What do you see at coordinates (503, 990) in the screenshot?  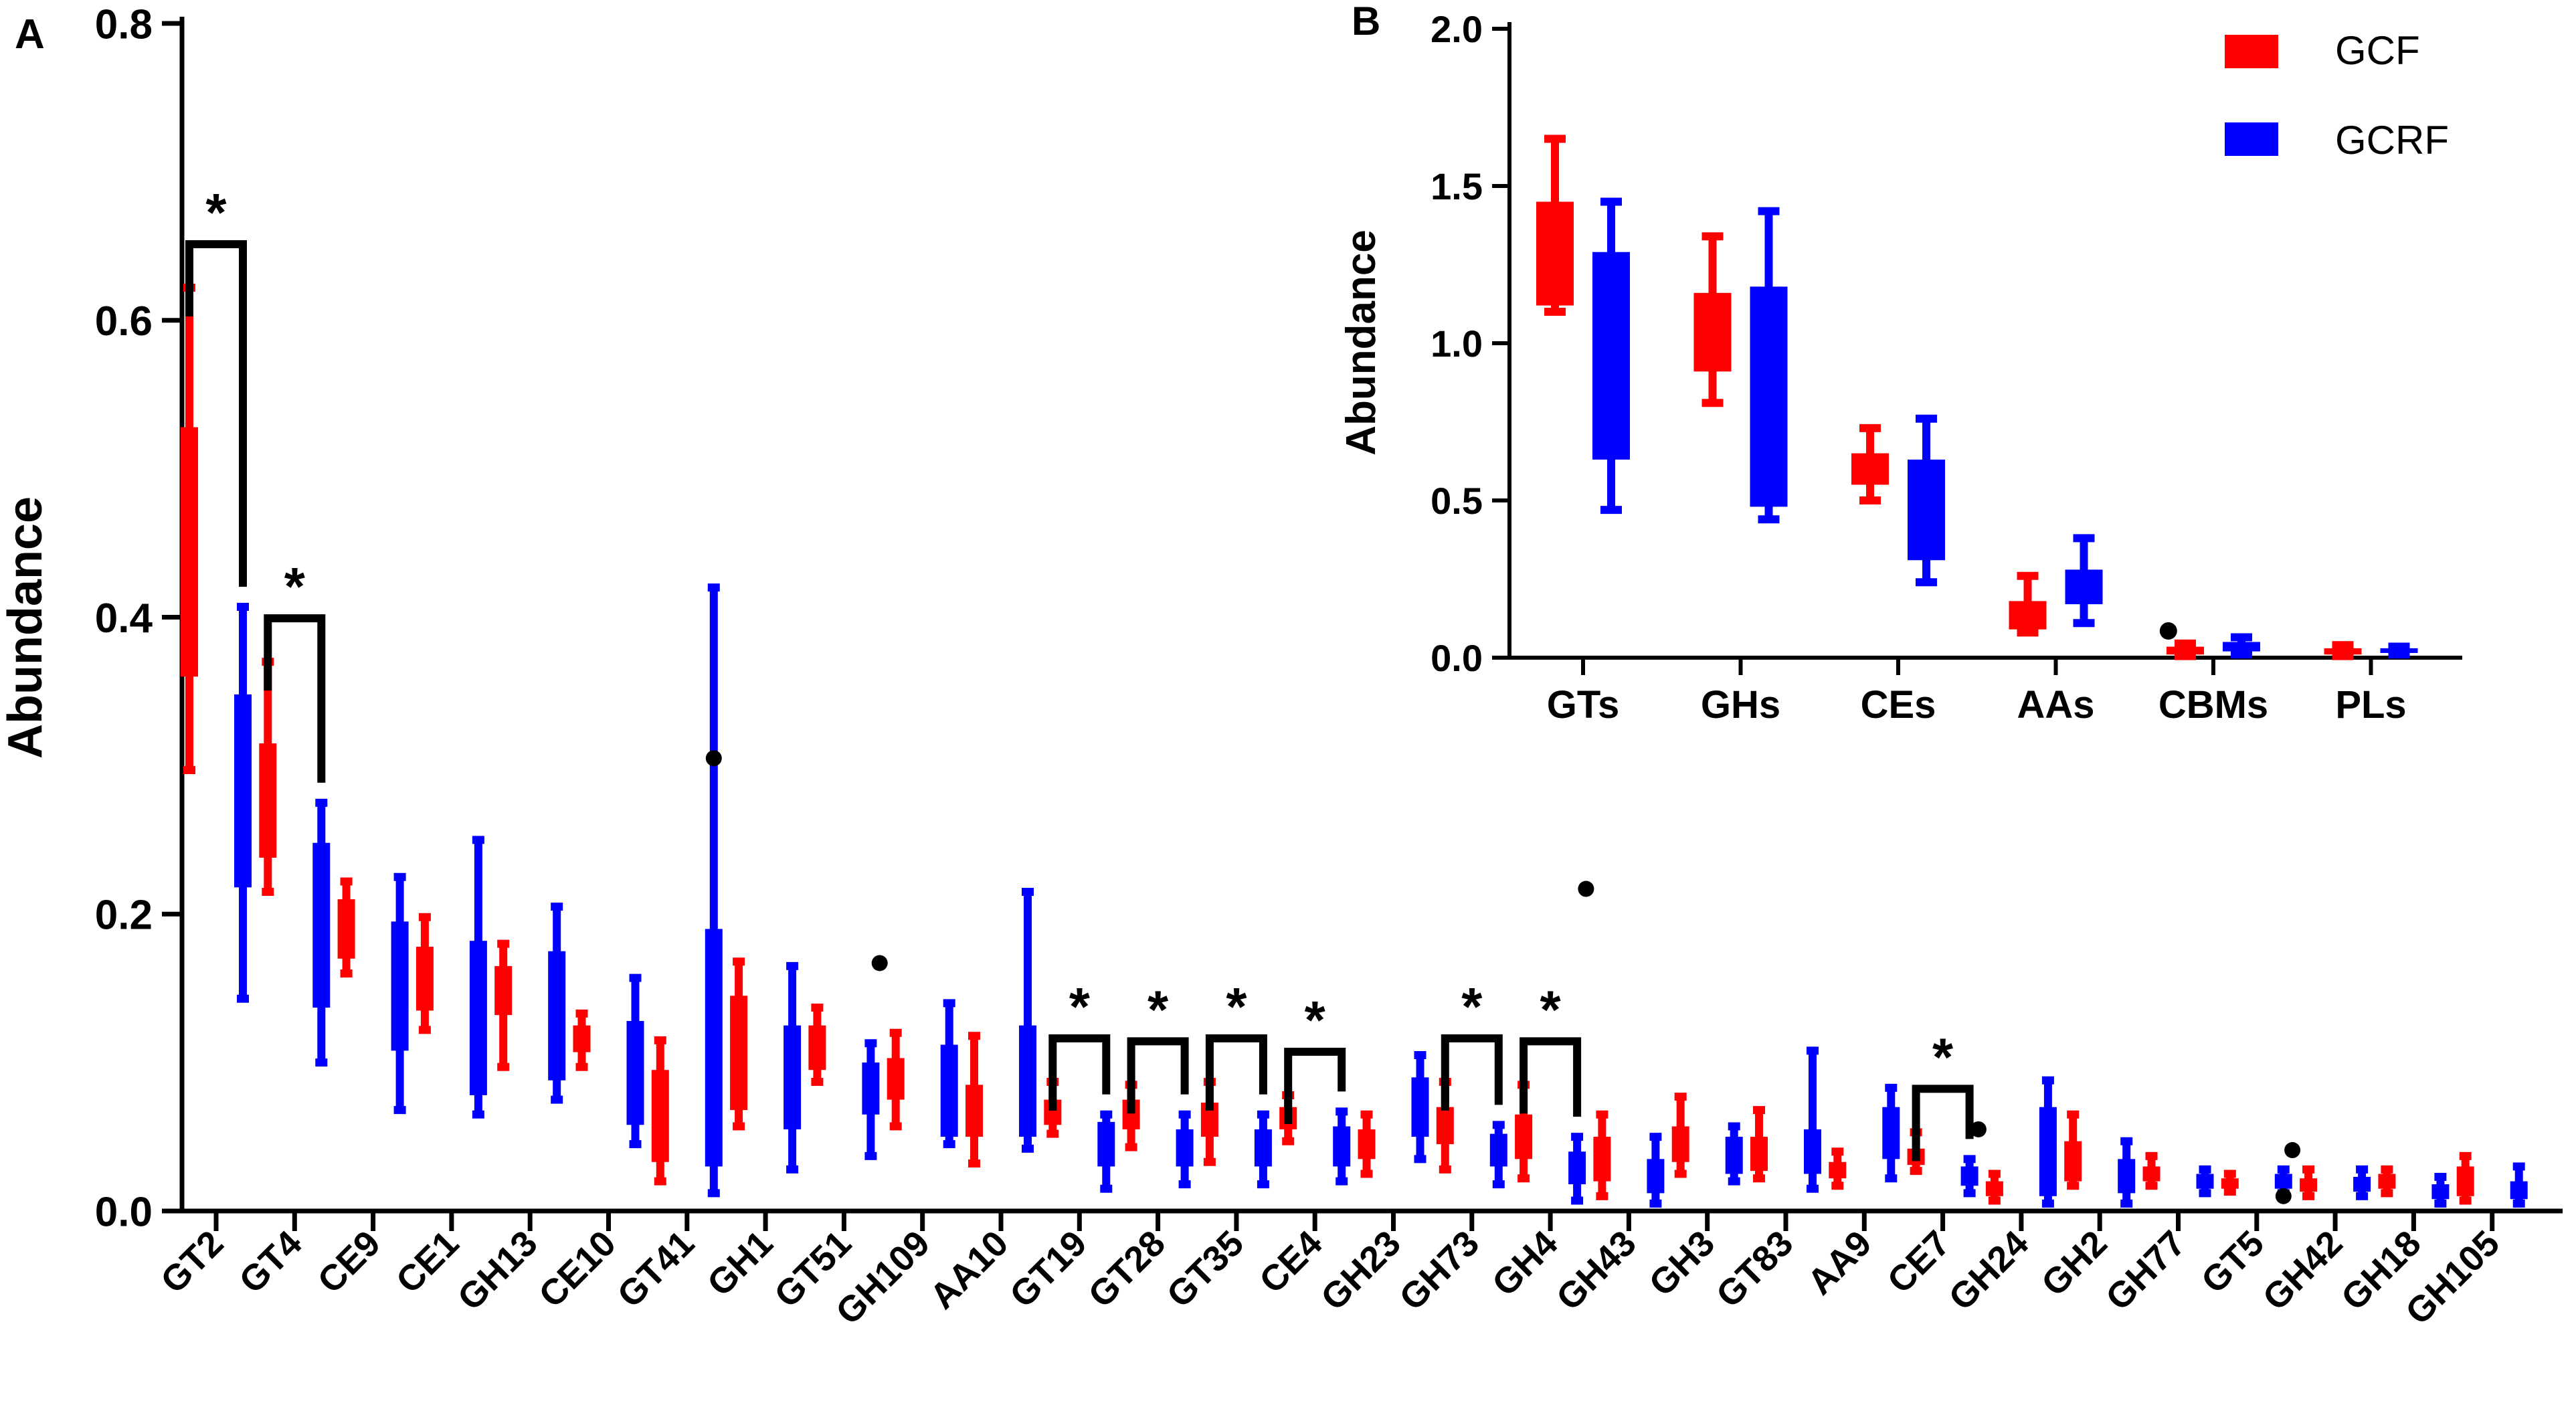 I see `panel-a-gcf-gh13-box` at bounding box center [503, 990].